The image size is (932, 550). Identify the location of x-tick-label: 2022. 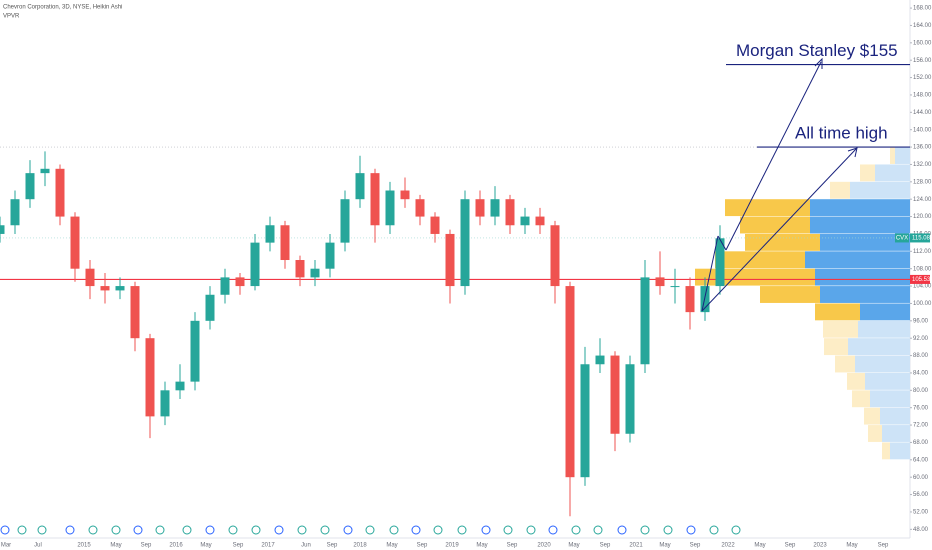
(728, 546).